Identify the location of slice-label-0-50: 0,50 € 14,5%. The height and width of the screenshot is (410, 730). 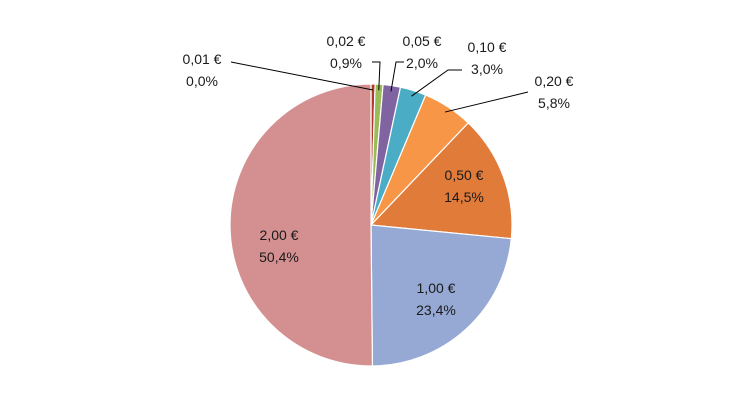
(464, 186).